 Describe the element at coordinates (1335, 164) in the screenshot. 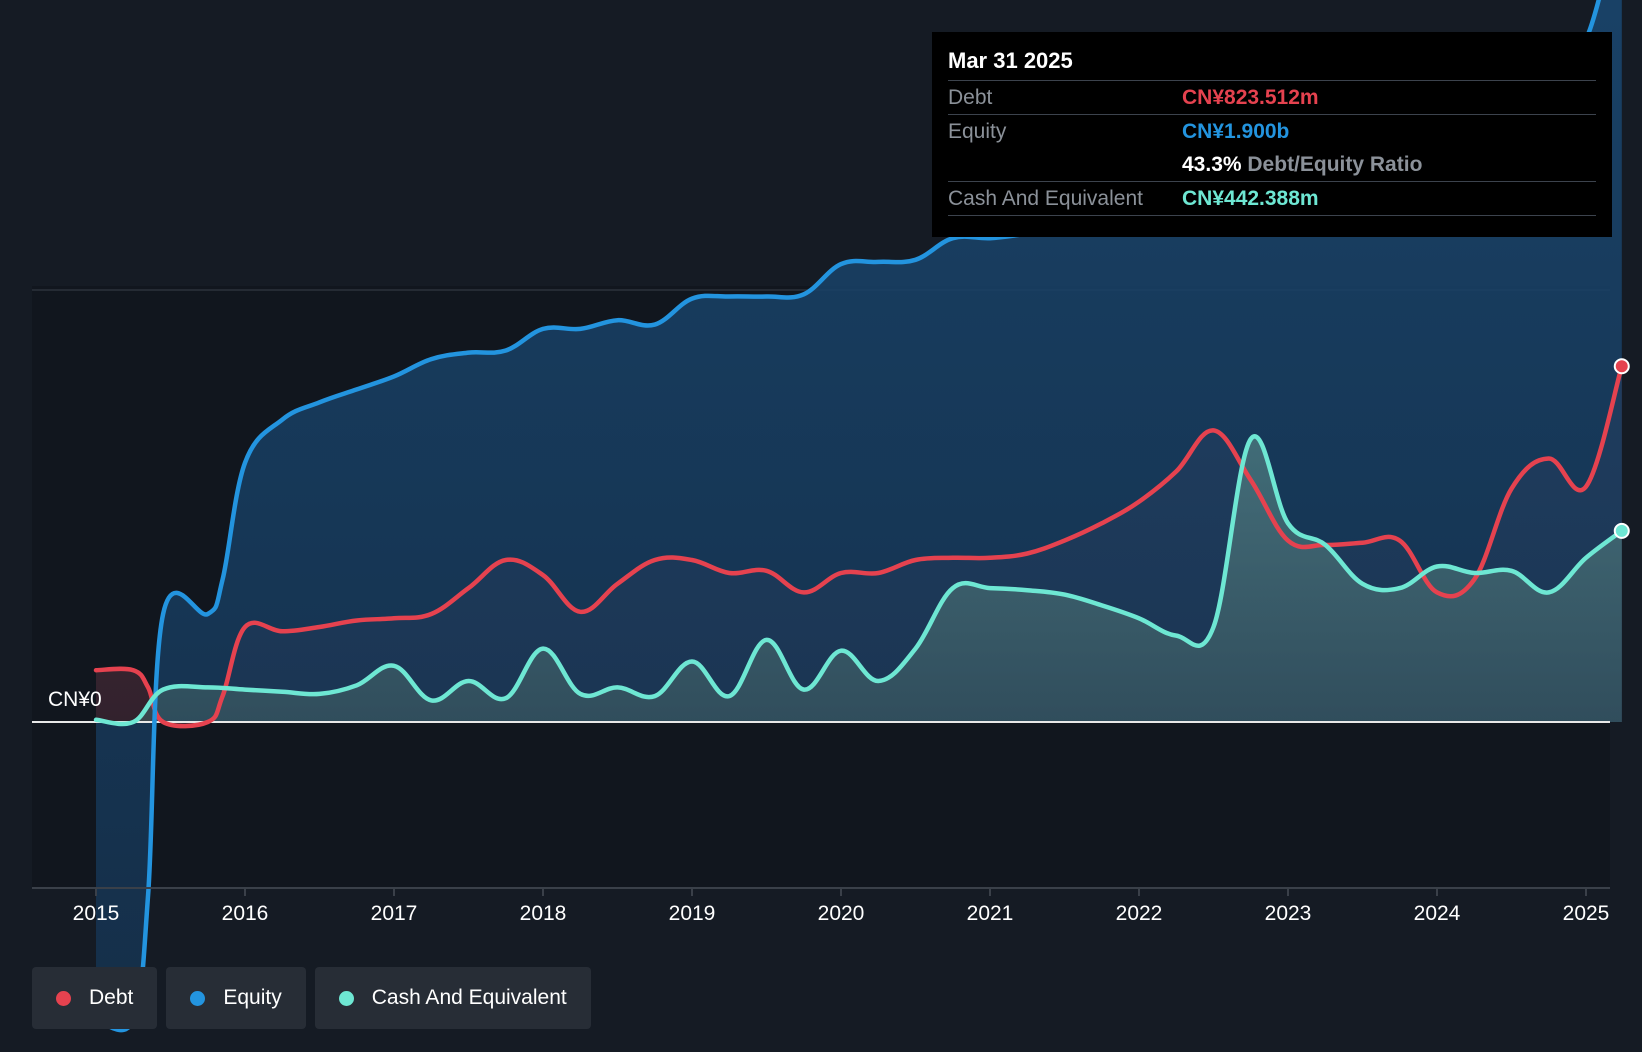

I see `tooltip-ratio-label: Debt/Equity Ratio` at that location.